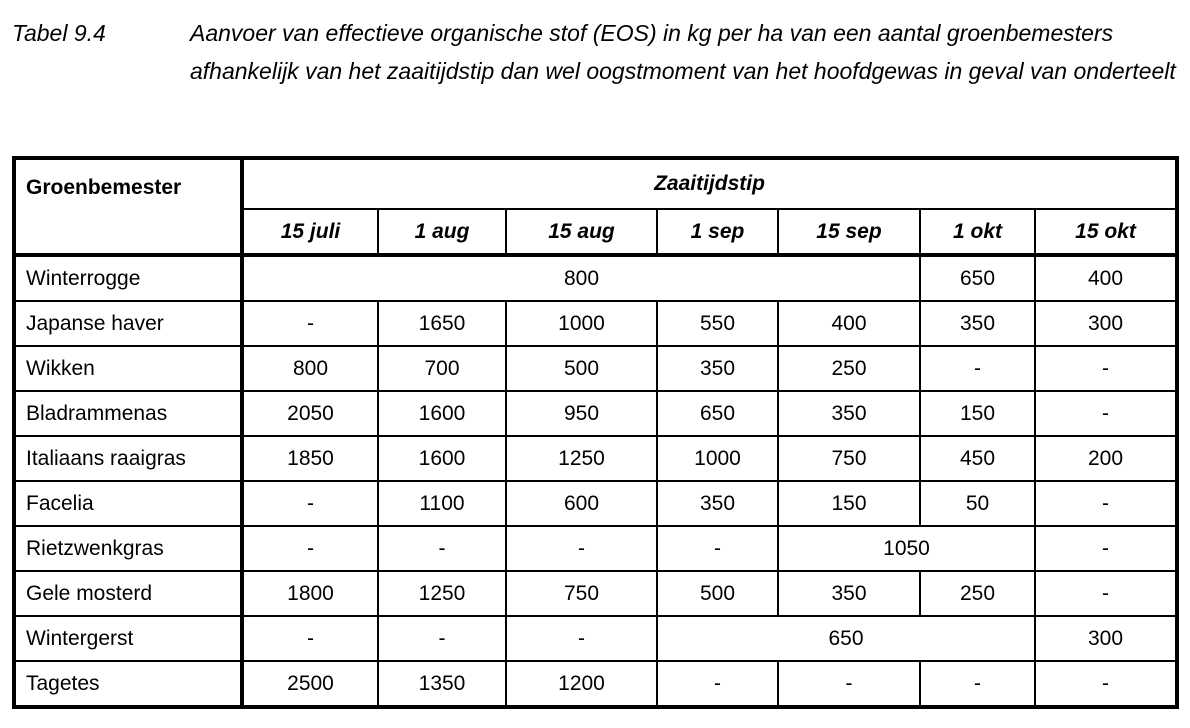  I want to click on column-header: 1 sep, so click(717, 232).